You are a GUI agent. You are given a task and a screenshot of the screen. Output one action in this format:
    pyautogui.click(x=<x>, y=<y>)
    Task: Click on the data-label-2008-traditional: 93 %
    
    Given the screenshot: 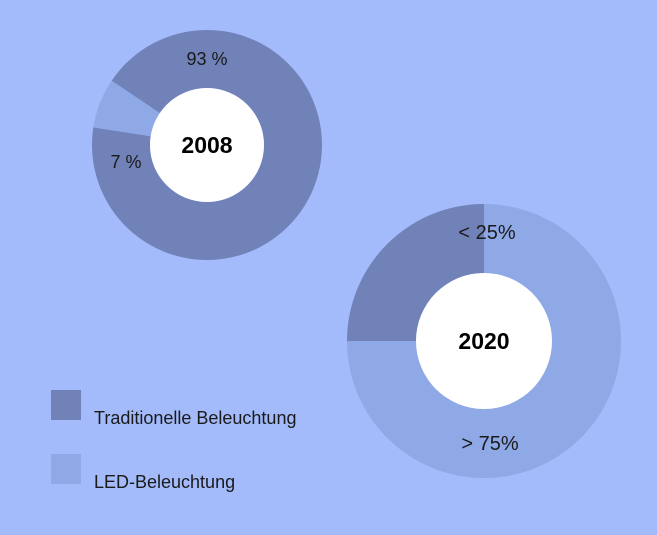 What is the action you would take?
    pyautogui.click(x=206, y=59)
    